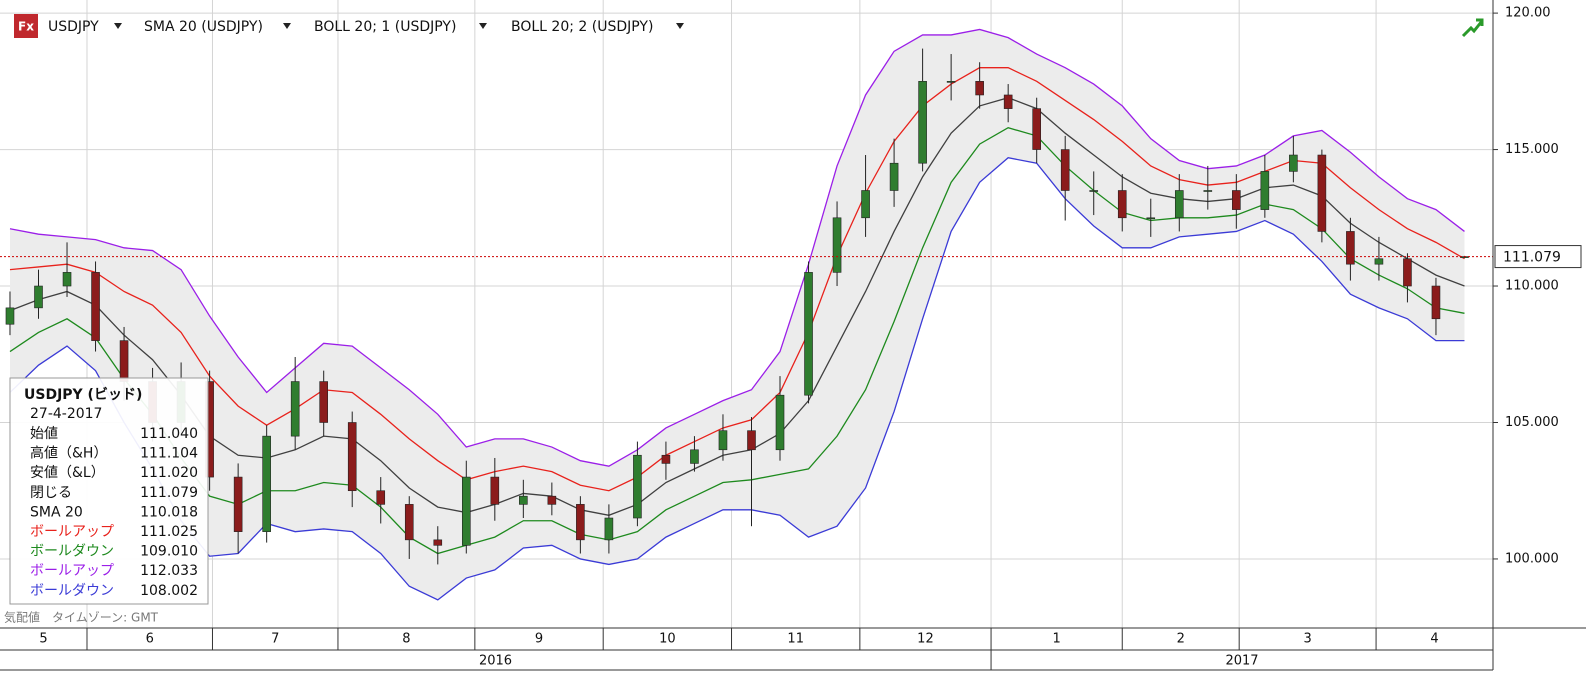  What do you see at coordinates (169, 434) in the screenshot?
I see `info-value: 111.040` at bounding box center [169, 434].